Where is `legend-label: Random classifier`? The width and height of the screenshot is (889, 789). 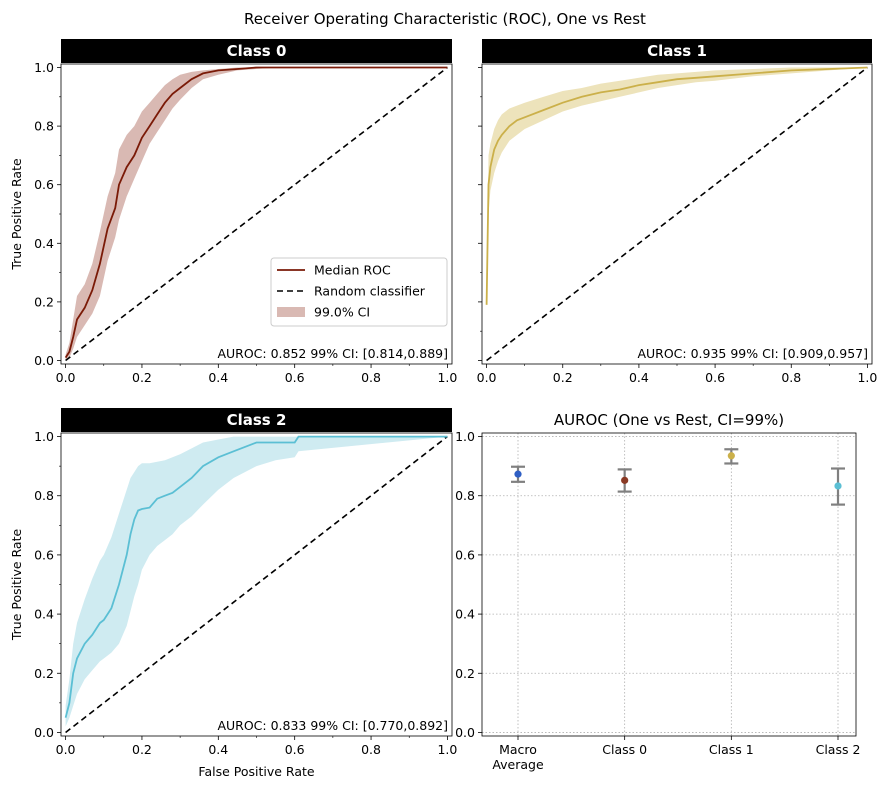 legend-label: Random classifier is located at coordinates (370, 291).